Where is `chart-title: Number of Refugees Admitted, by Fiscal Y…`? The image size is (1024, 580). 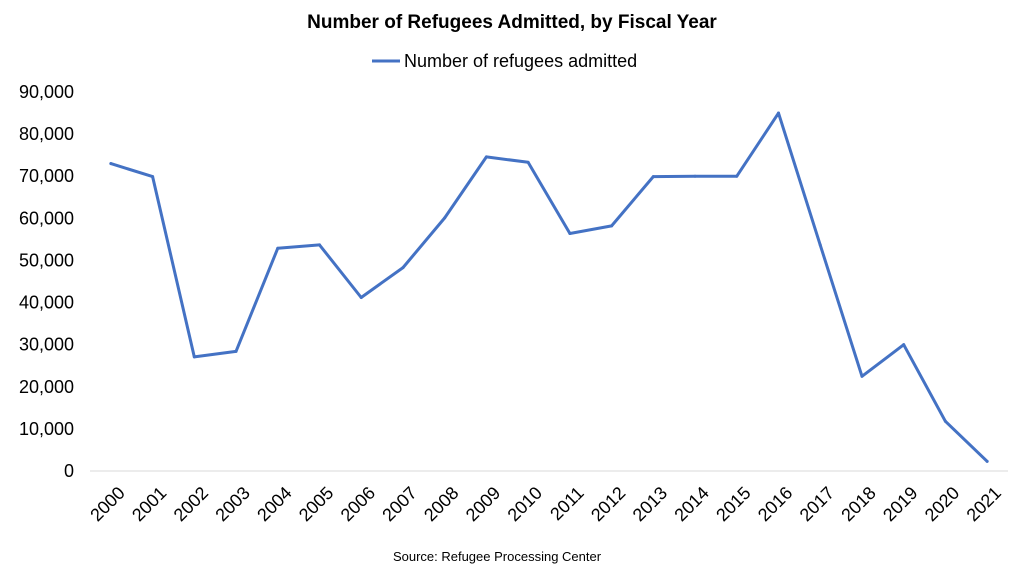
chart-title: Number of Refugees Admitted, by Fiscal Y… is located at coordinates (512, 22).